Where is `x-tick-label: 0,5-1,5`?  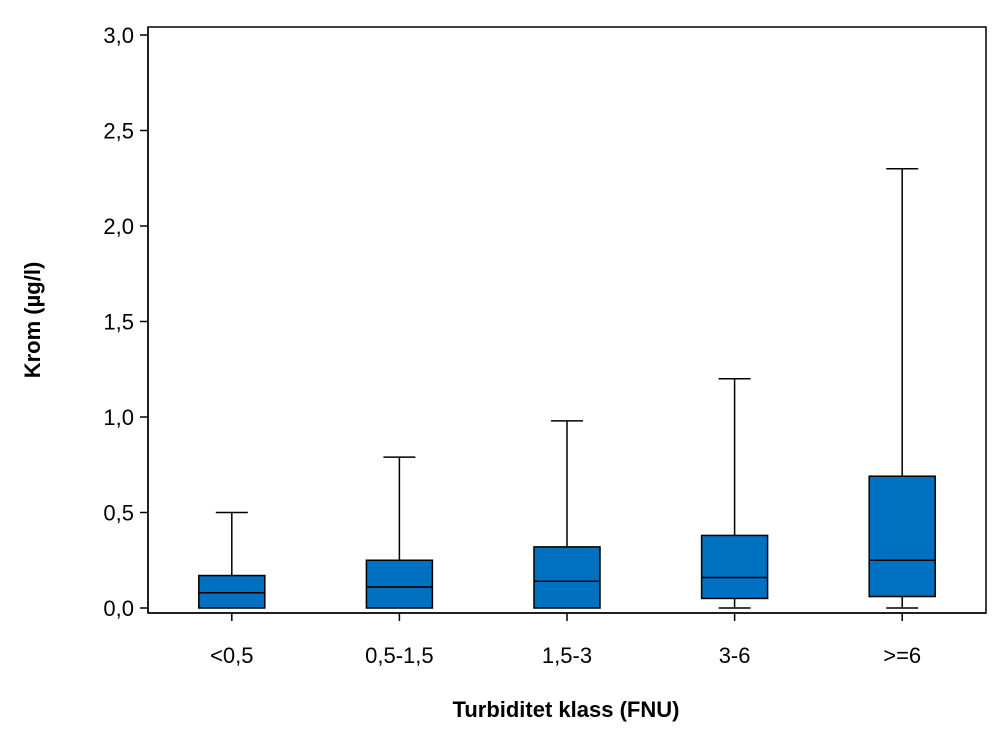
x-tick-label: 0,5-1,5 is located at coordinates (399, 655).